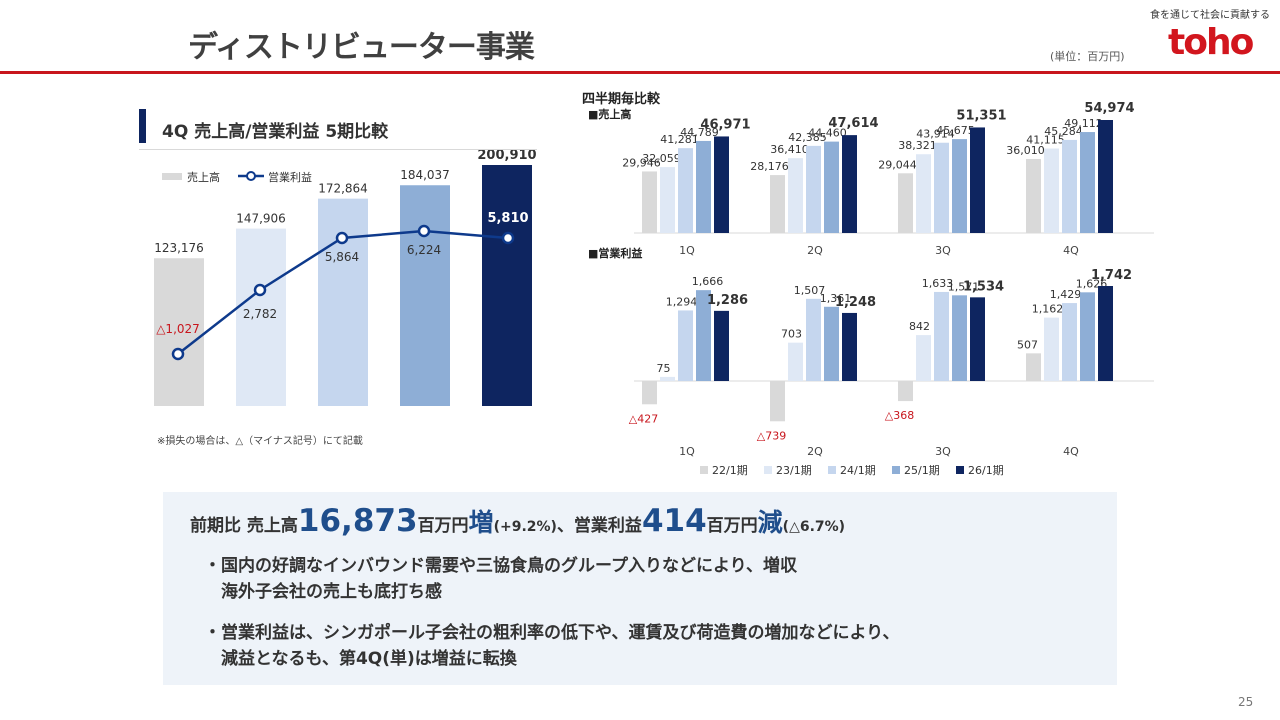 The width and height of the screenshot is (1280, 720). What do you see at coordinates (599, 526) in the screenshot?
I see `summary-mid: 、営業利益` at bounding box center [599, 526].